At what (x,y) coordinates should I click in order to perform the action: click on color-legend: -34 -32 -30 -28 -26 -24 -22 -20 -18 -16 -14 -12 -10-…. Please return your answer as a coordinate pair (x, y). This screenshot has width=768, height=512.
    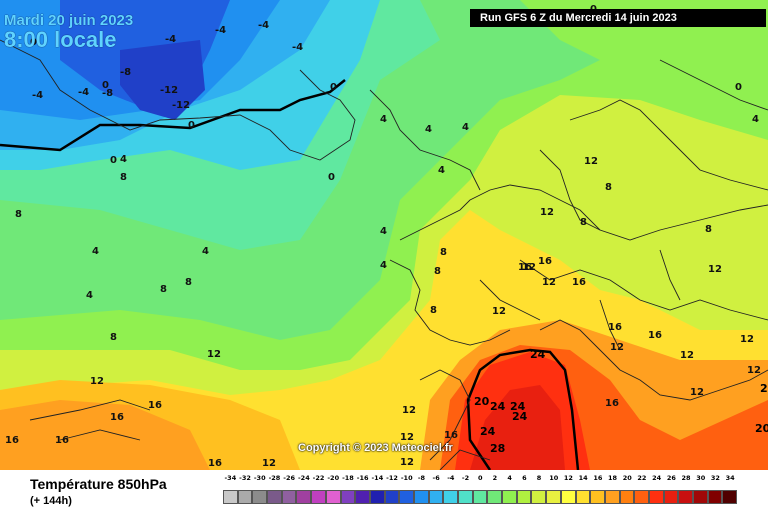
    Looking at the image, I should click on (488, 491).